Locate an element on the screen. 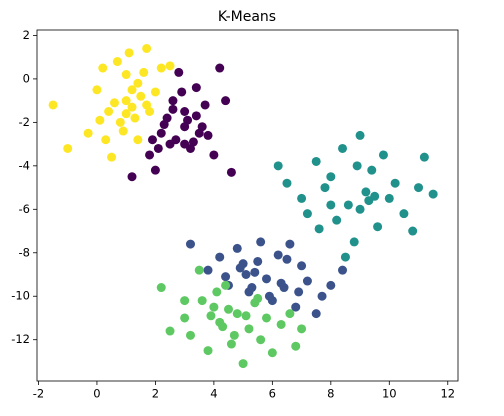  y-tick-label: -6 is located at coordinates (24, 209).